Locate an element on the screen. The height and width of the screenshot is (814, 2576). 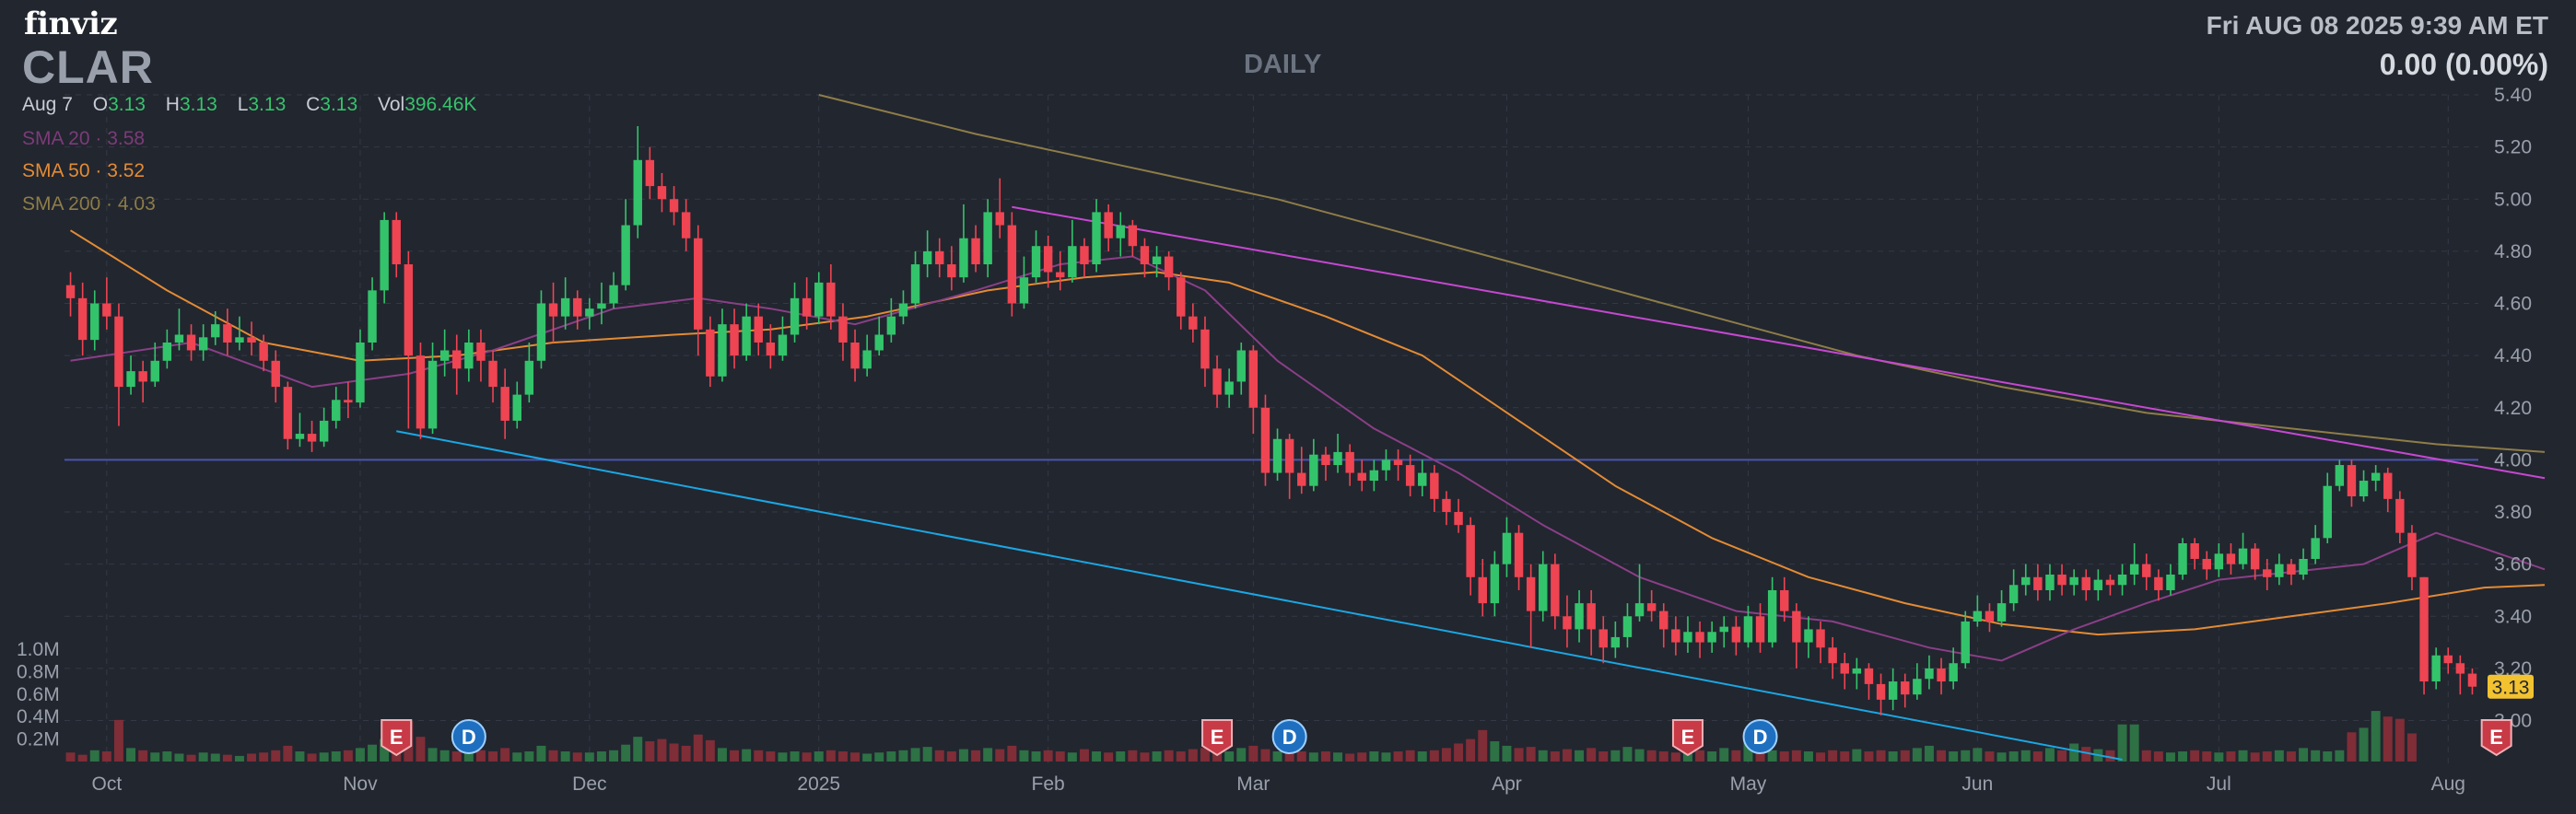
price-change: 0.00 (0.00%) is located at coordinates (2463, 64).